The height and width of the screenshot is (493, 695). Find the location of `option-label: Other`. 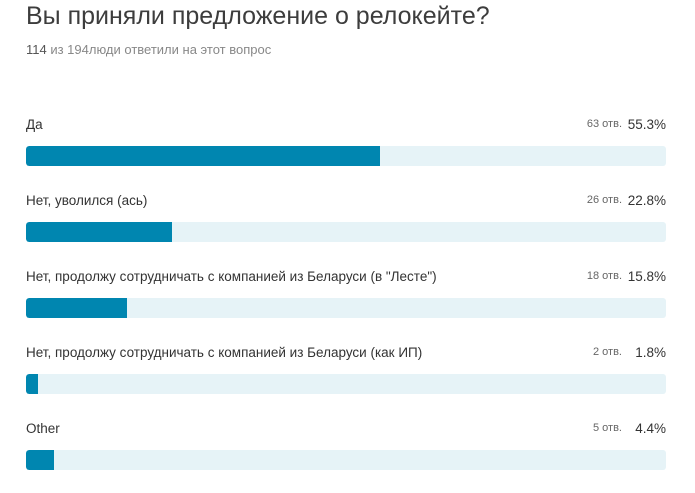

option-label: Other is located at coordinates (43, 428).